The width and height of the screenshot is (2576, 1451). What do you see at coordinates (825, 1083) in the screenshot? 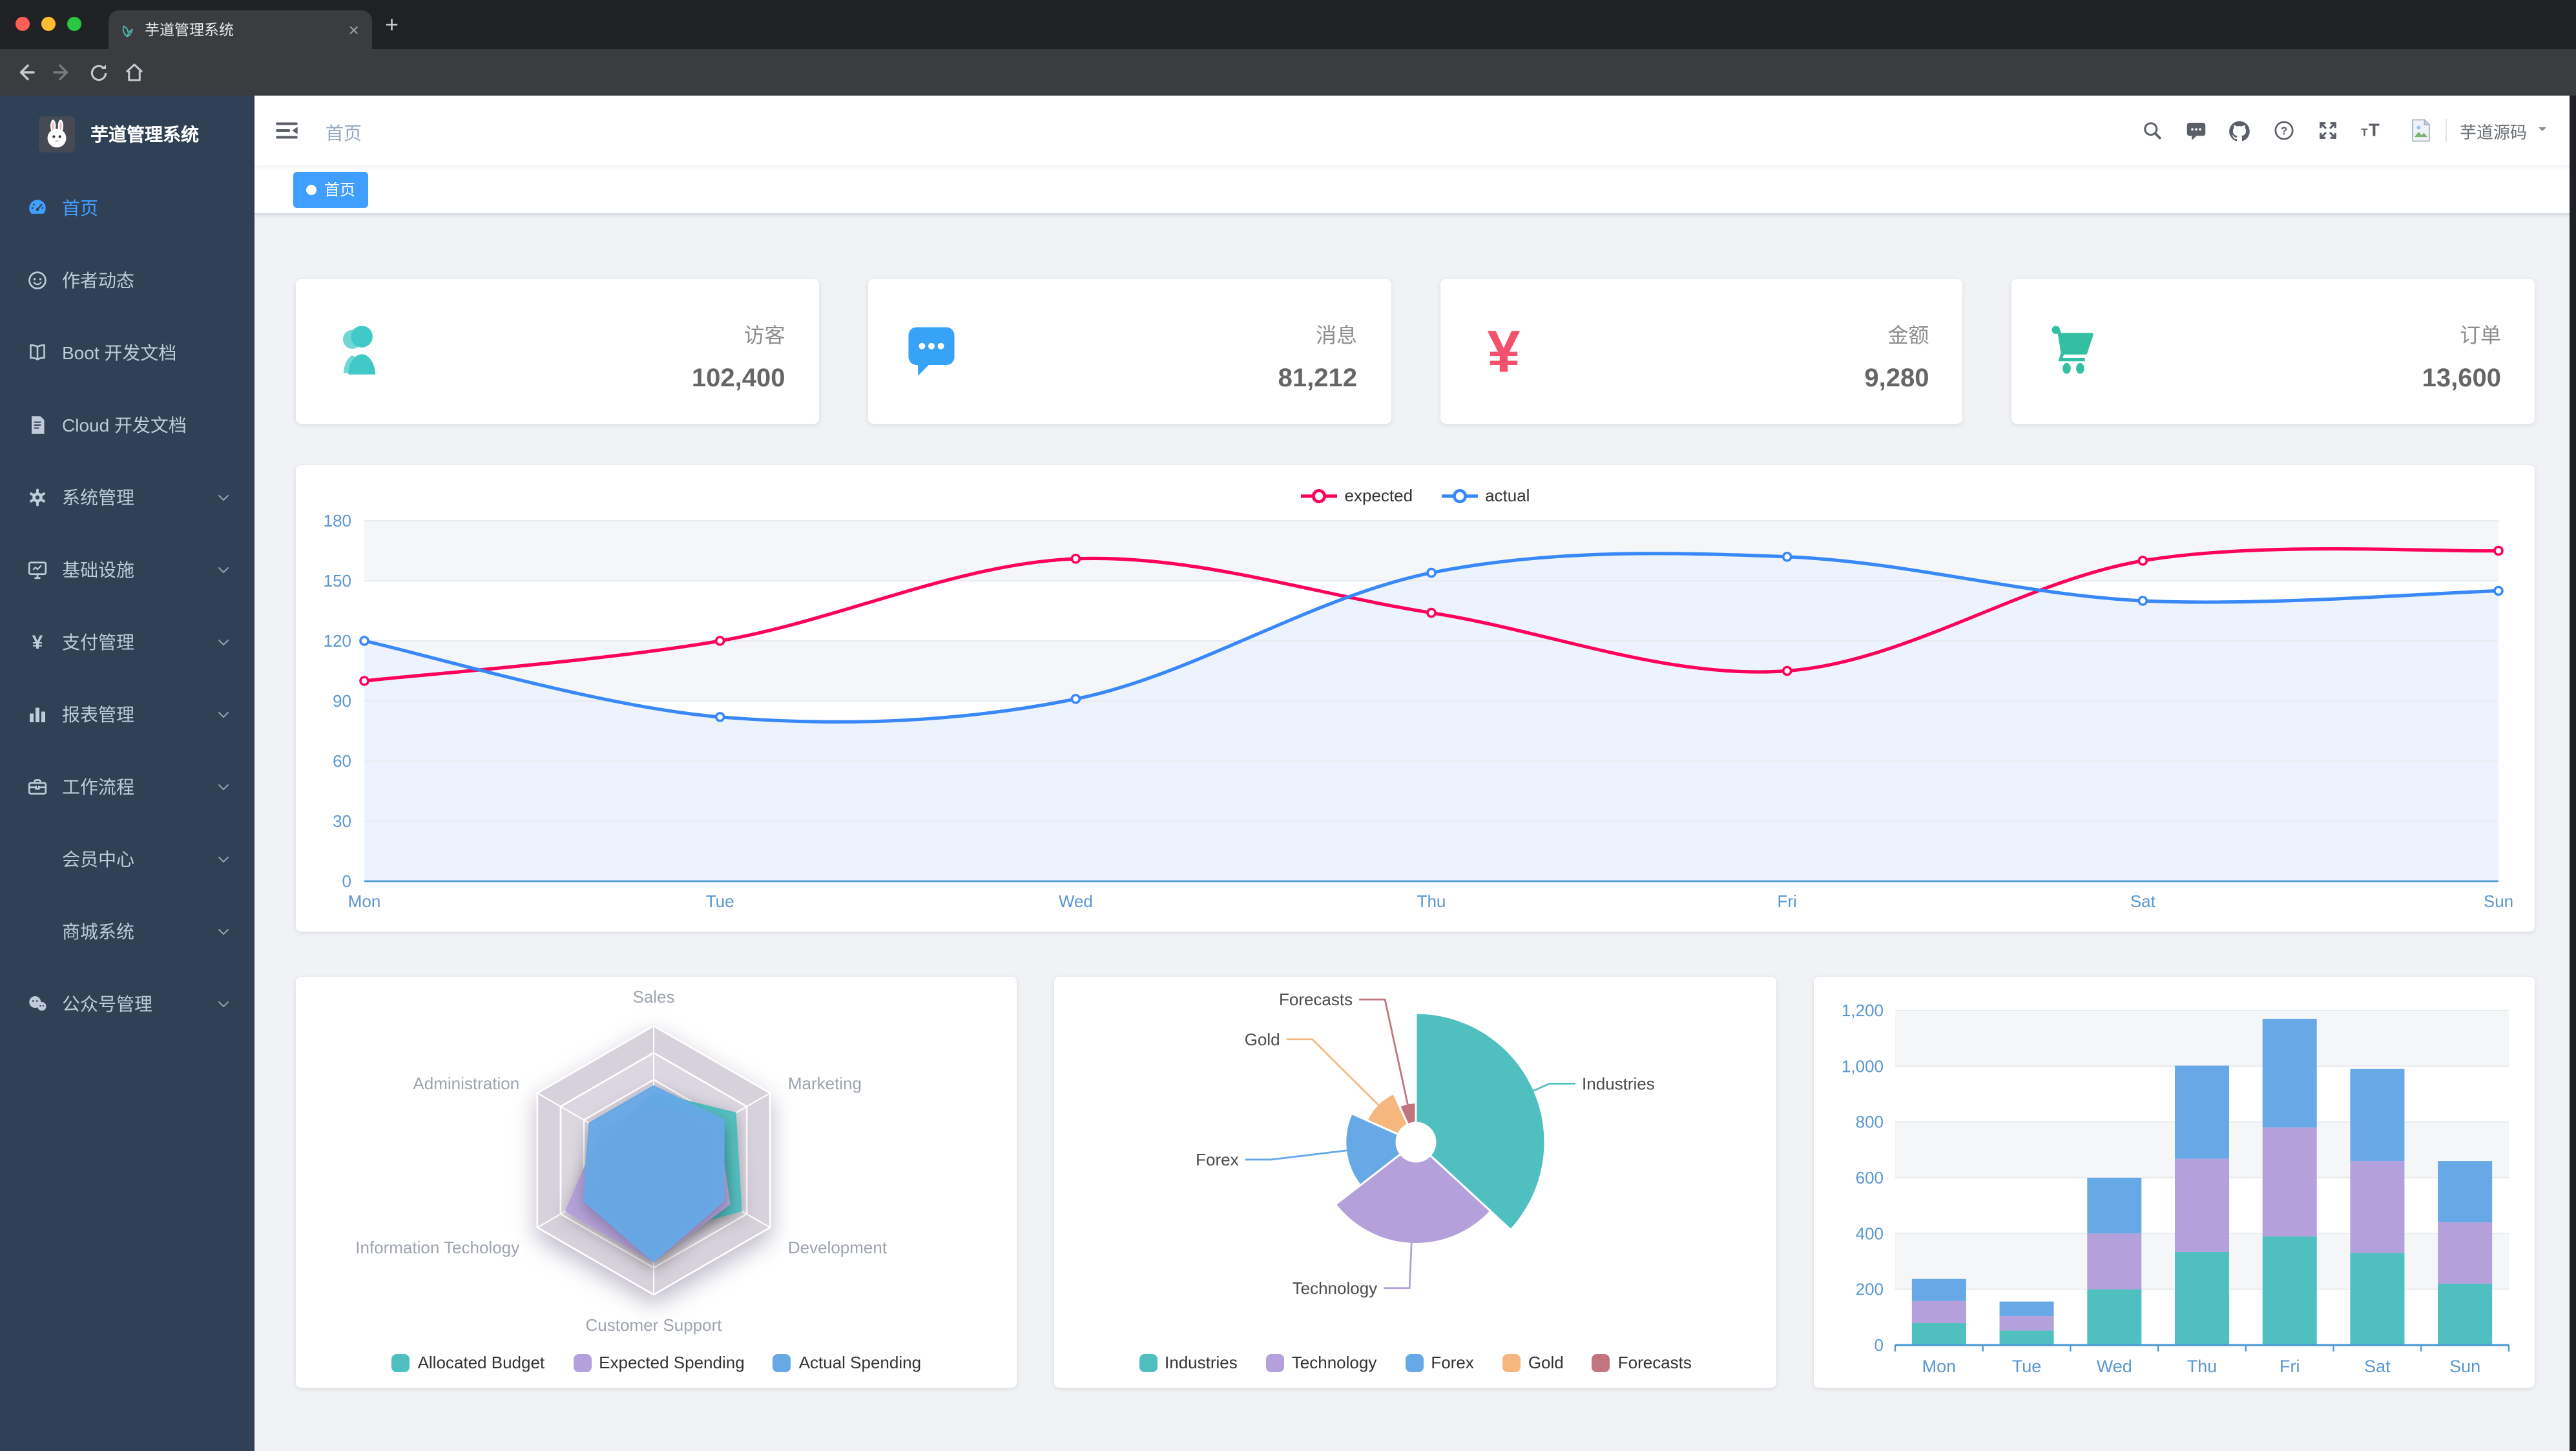
I see `svg-text: Marketing` at bounding box center [825, 1083].